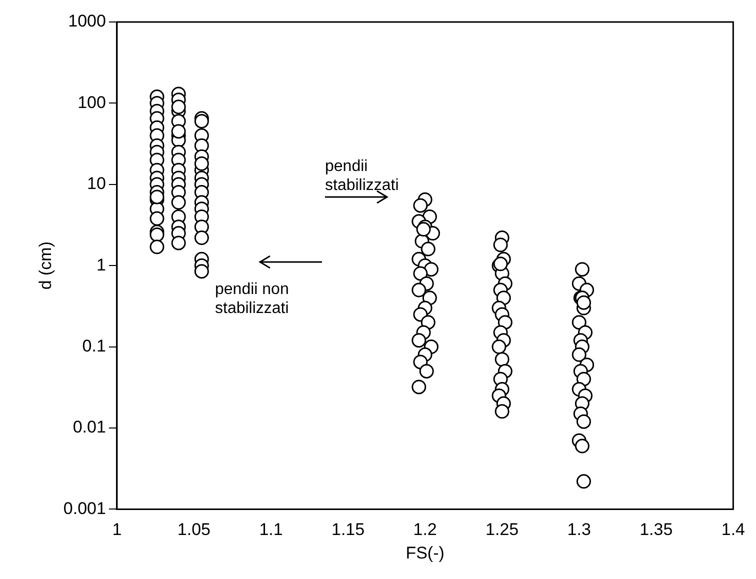 The width and height of the screenshot is (756, 579). I want to click on y-tick-label: 0.1, so click(94, 346).